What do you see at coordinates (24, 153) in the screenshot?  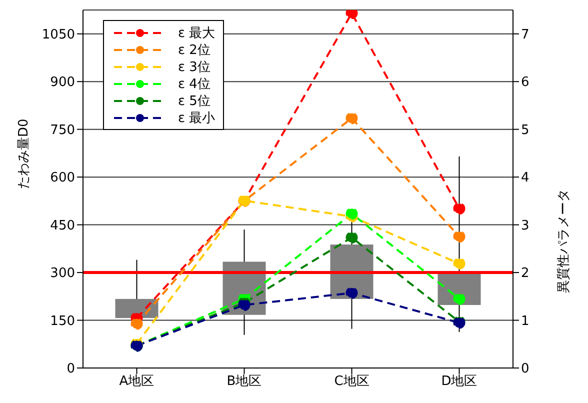 I see `y-axis-title: たわみ量D0` at bounding box center [24, 153].